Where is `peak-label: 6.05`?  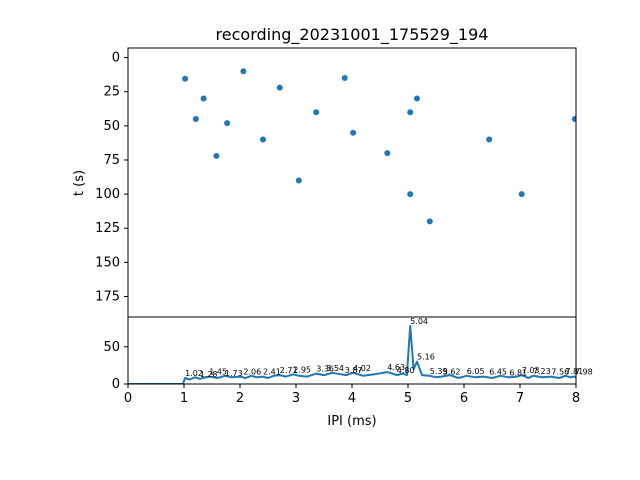 peak-label: 6.05 is located at coordinates (476, 371).